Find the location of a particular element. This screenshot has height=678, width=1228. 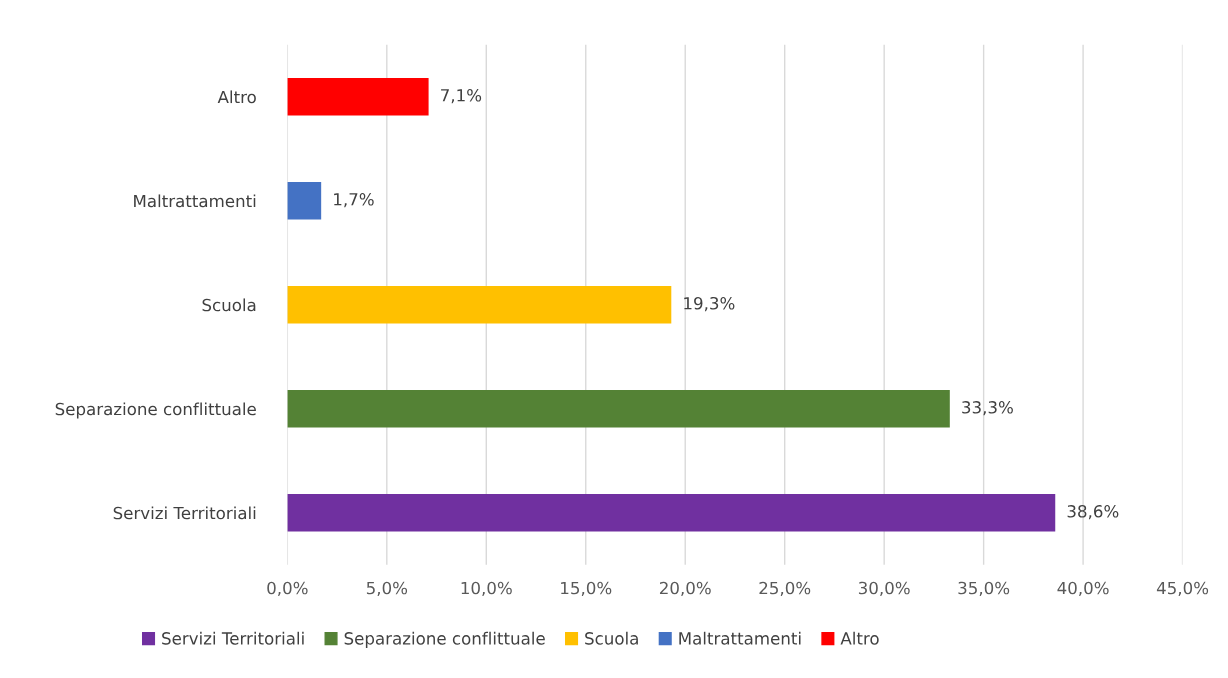

x-tick-label: 20,0% is located at coordinates (685, 589).